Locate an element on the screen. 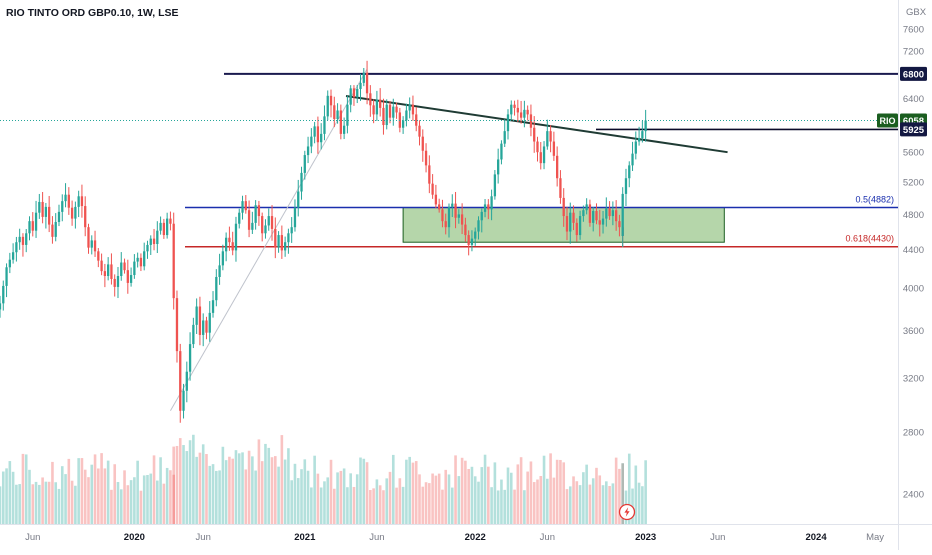 The height and width of the screenshot is (555, 932). x-tick-4: Jun is located at coordinates (376, 537).